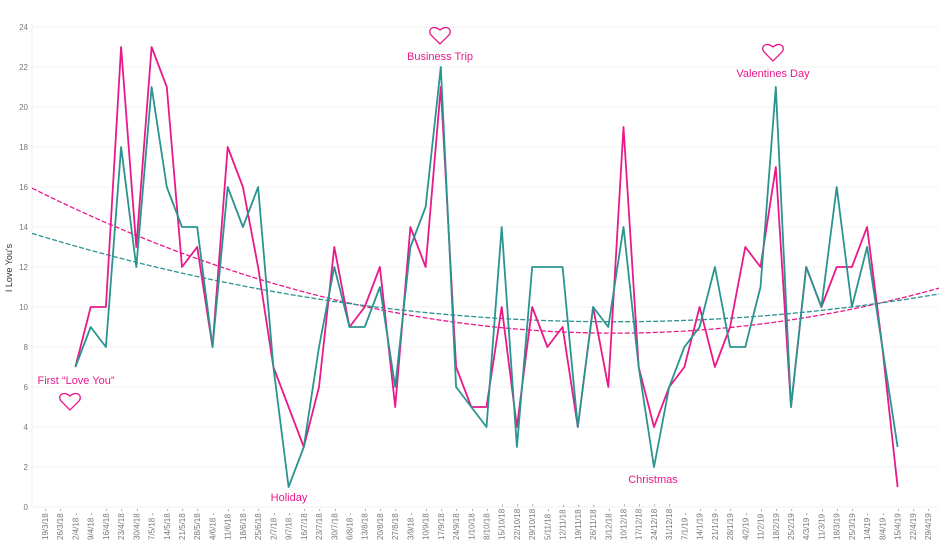 The image size is (939, 543). What do you see at coordinates (776, 524) in the screenshot?
I see `x-tick-label: 18/2/19 -` at bounding box center [776, 524].